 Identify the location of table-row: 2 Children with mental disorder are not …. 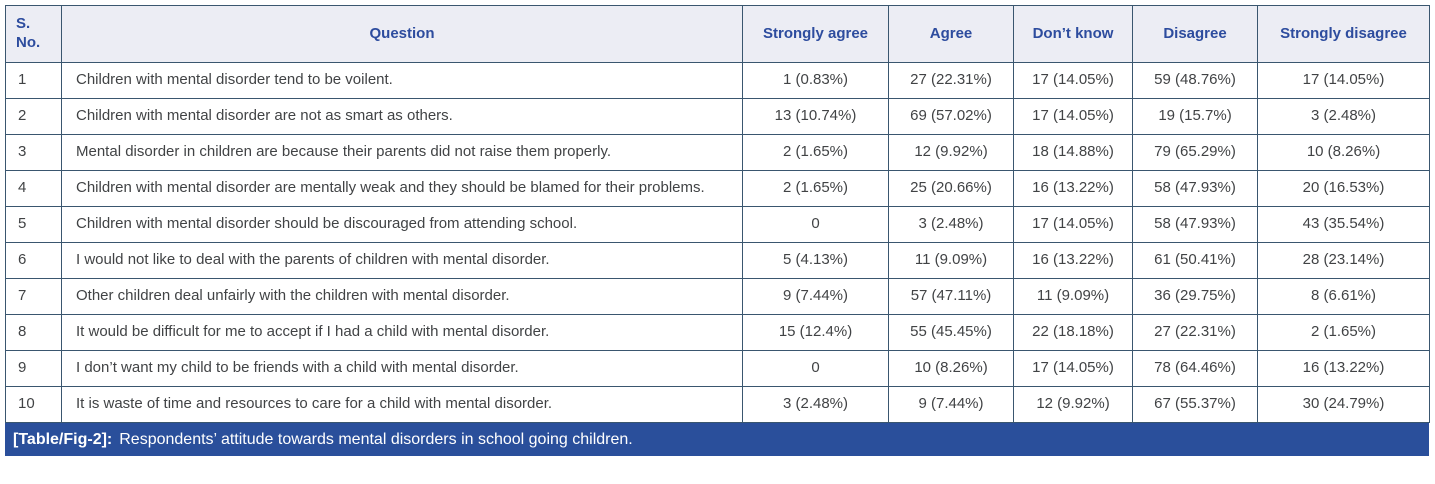
(717, 116).